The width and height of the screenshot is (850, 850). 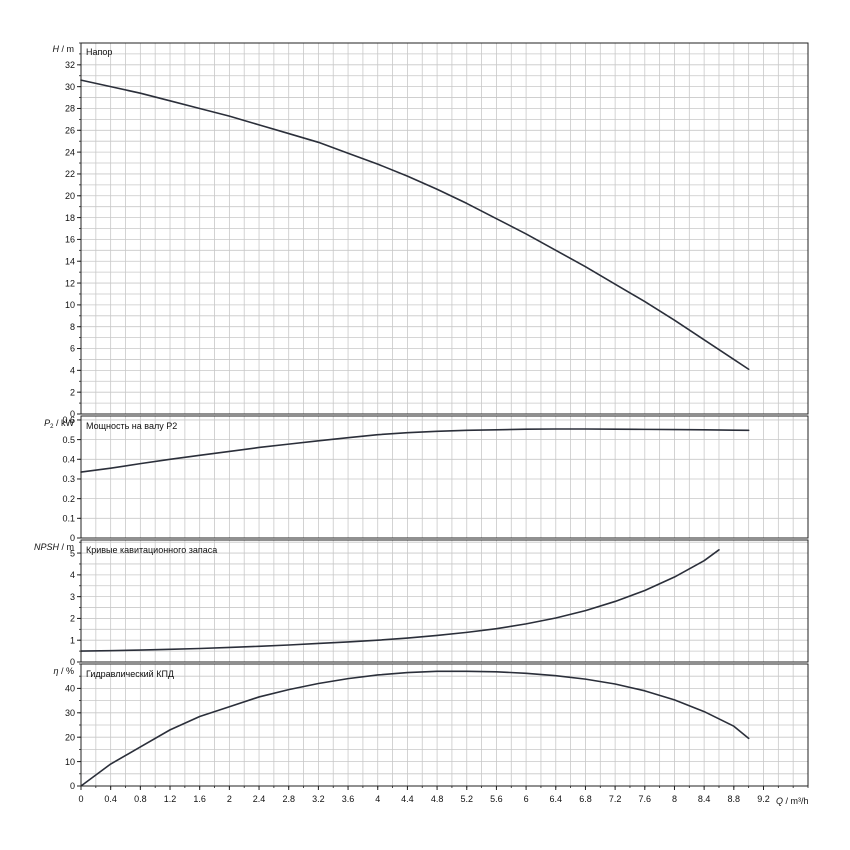 I want to click on npsh-ytick-label: 5, so click(x=72, y=553).